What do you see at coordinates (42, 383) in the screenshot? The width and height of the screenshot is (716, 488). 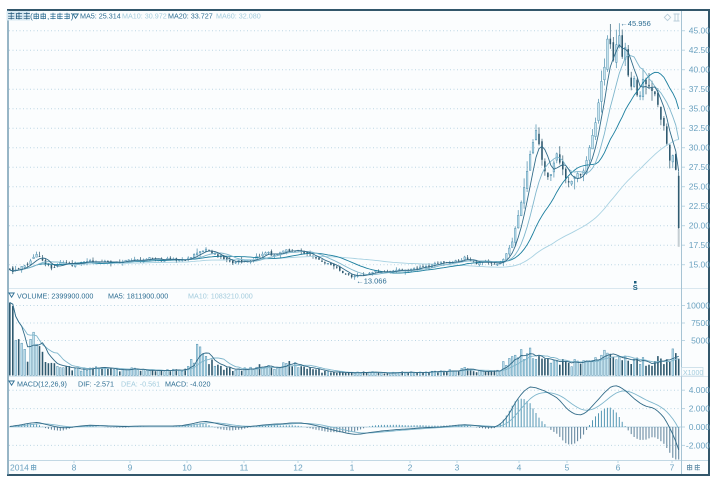 I see `svg-text: MACD(12,26,9)` at bounding box center [42, 383].